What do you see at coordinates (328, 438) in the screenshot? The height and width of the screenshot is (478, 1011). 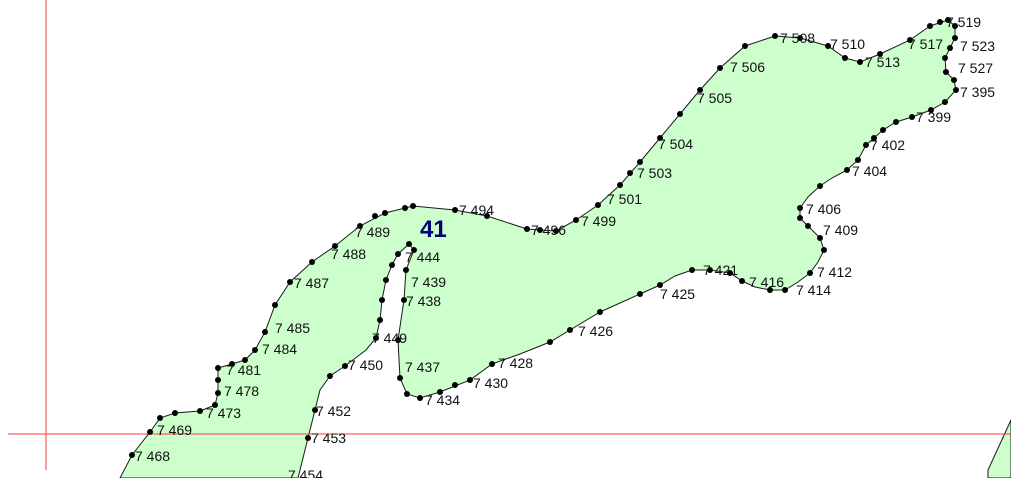 I see `point-label: 7 453` at bounding box center [328, 438].